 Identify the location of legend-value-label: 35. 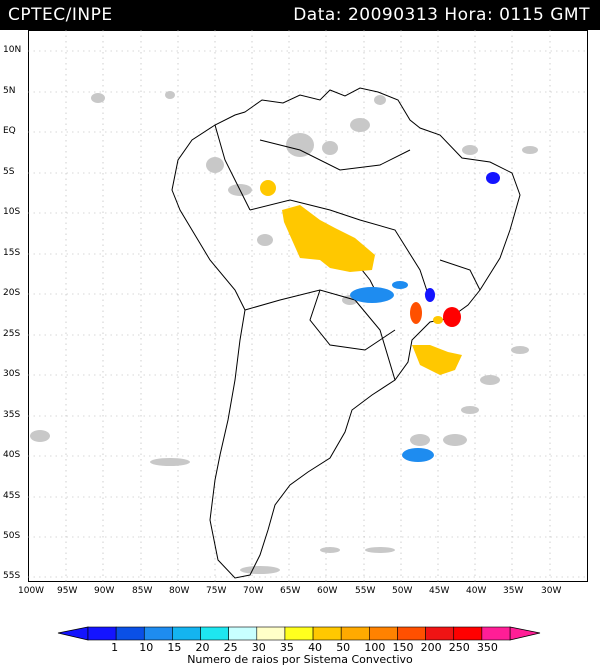
(286, 647).